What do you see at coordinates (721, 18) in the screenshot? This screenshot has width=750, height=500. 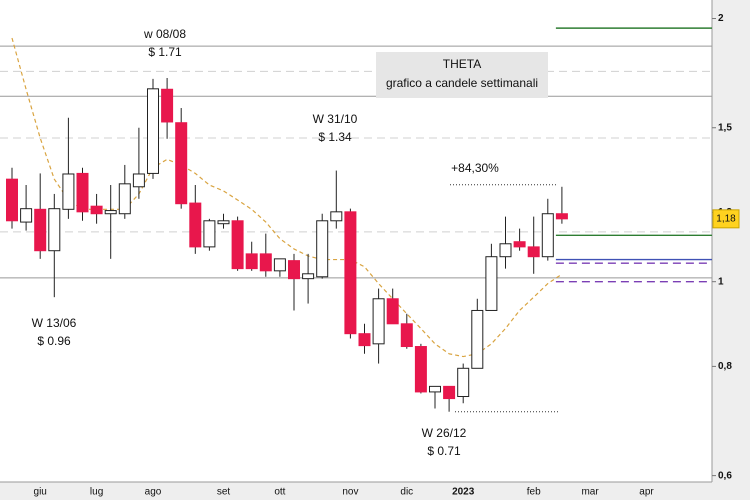 I see `y-tick-label: 2` at bounding box center [721, 18].